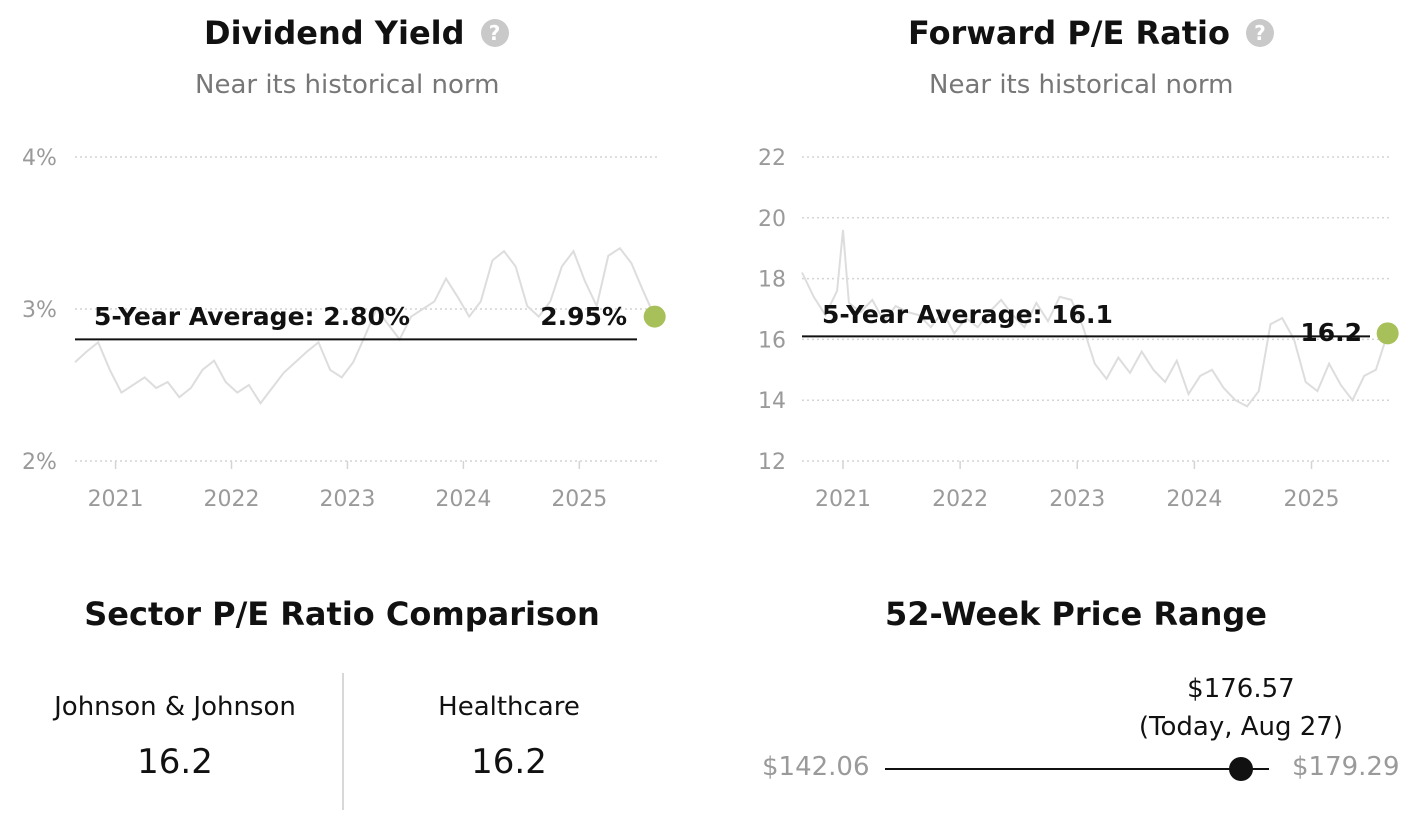  What do you see at coordinates (583, 316) in the screenshot?
I see `current-value-label: 2.95%` at bounding box center [583, 316].